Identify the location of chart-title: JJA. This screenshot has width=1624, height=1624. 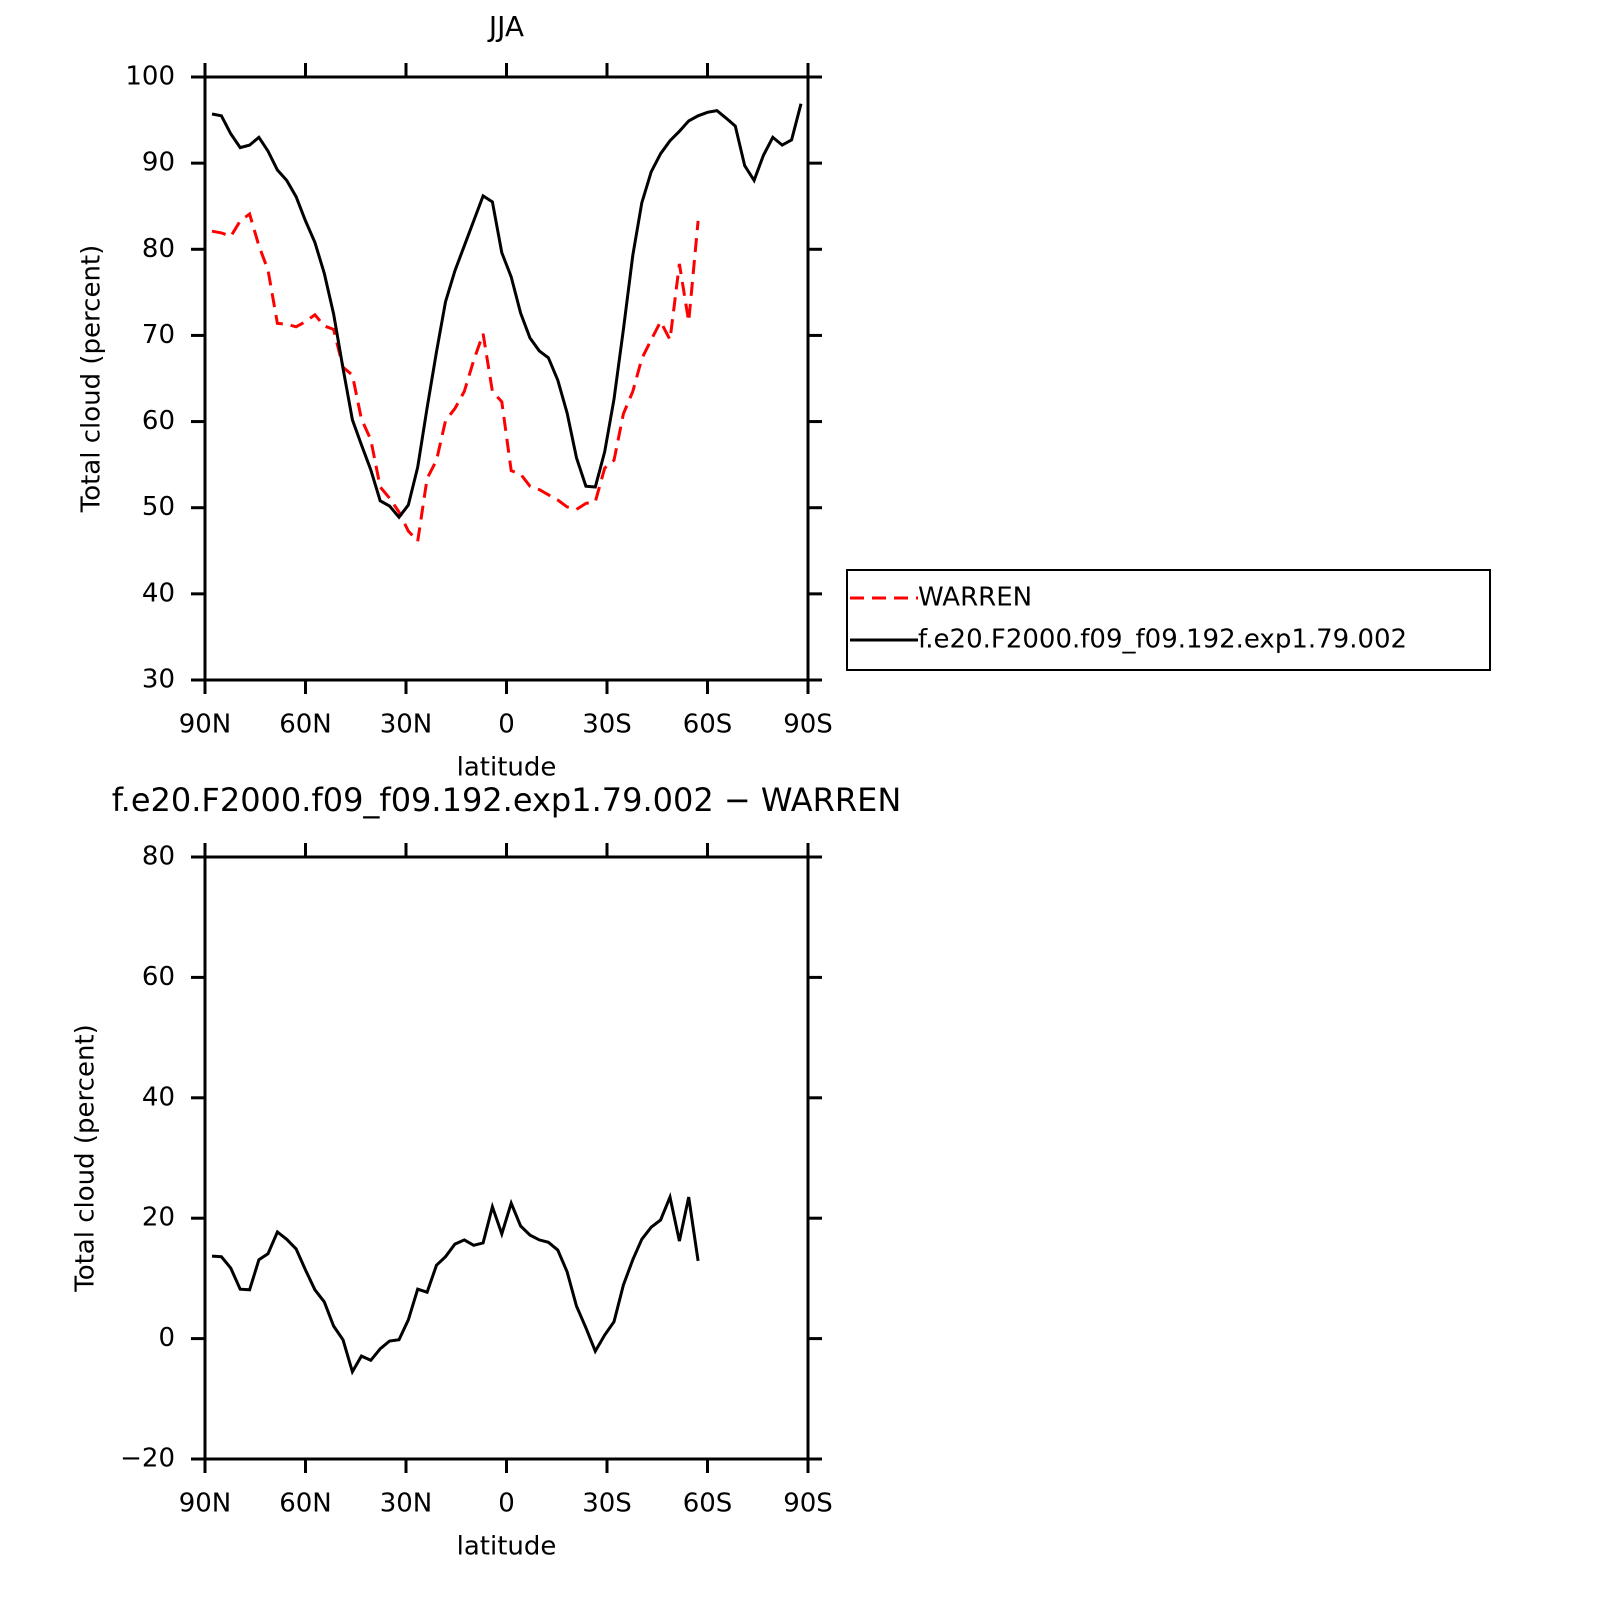
(505, 26).